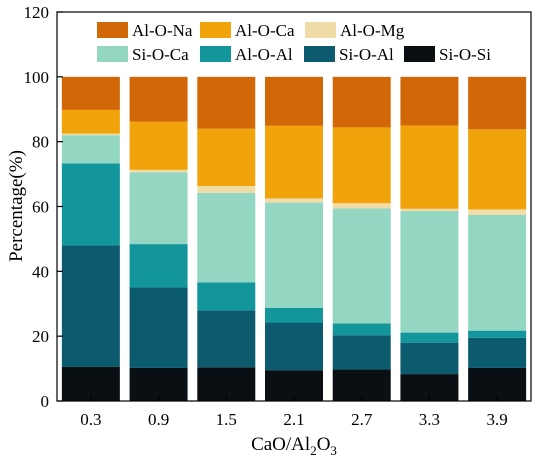 Image resolution: width=550 pixels, height=466 pixels. I want to click on bar-segment-al-o-na-2.7, so click(361, 102).